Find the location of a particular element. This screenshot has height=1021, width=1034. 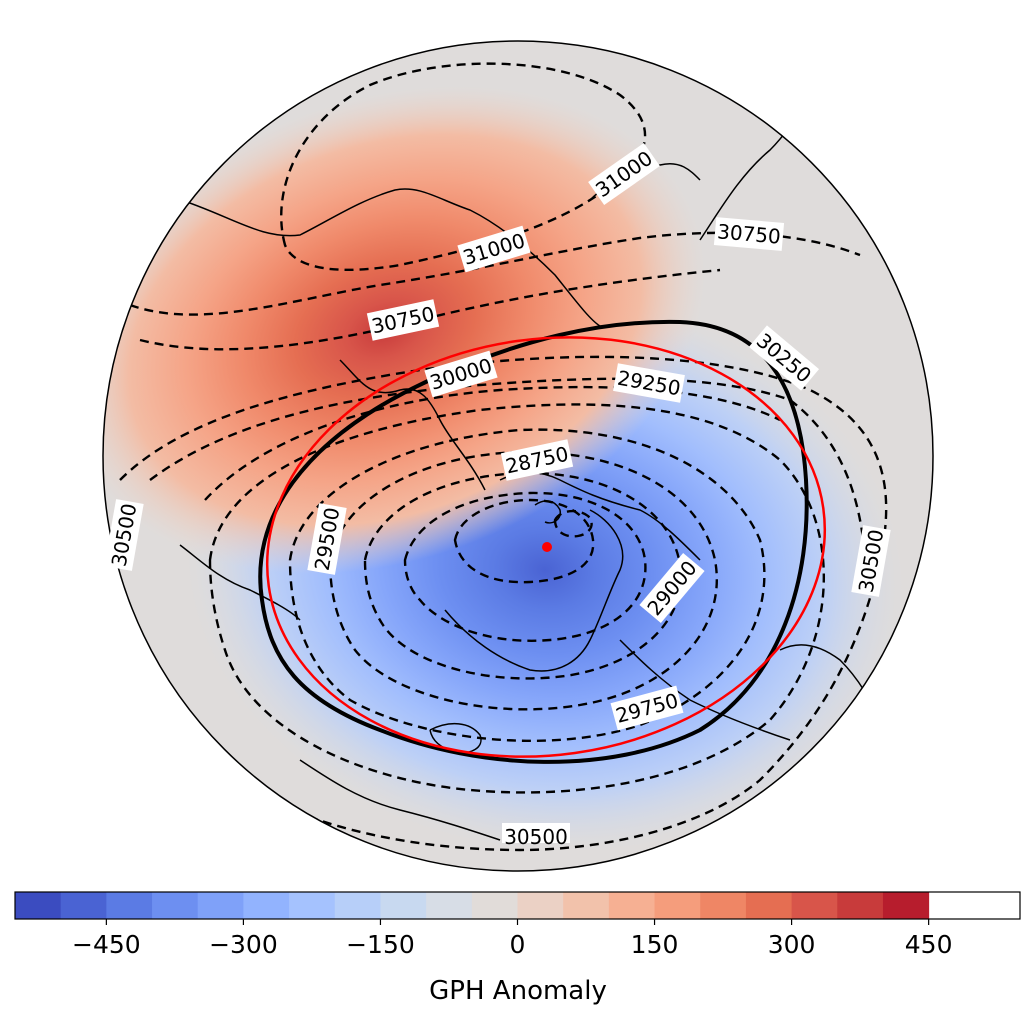

coastline-hudson is located at coordinates (705, 690).